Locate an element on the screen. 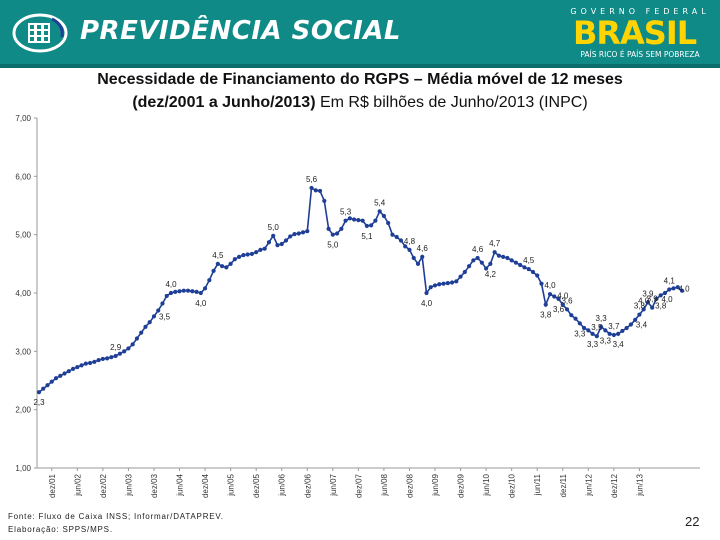 The image size is (720, 540). x-tick-label: jun/11 is located at coordinates (537, 484).